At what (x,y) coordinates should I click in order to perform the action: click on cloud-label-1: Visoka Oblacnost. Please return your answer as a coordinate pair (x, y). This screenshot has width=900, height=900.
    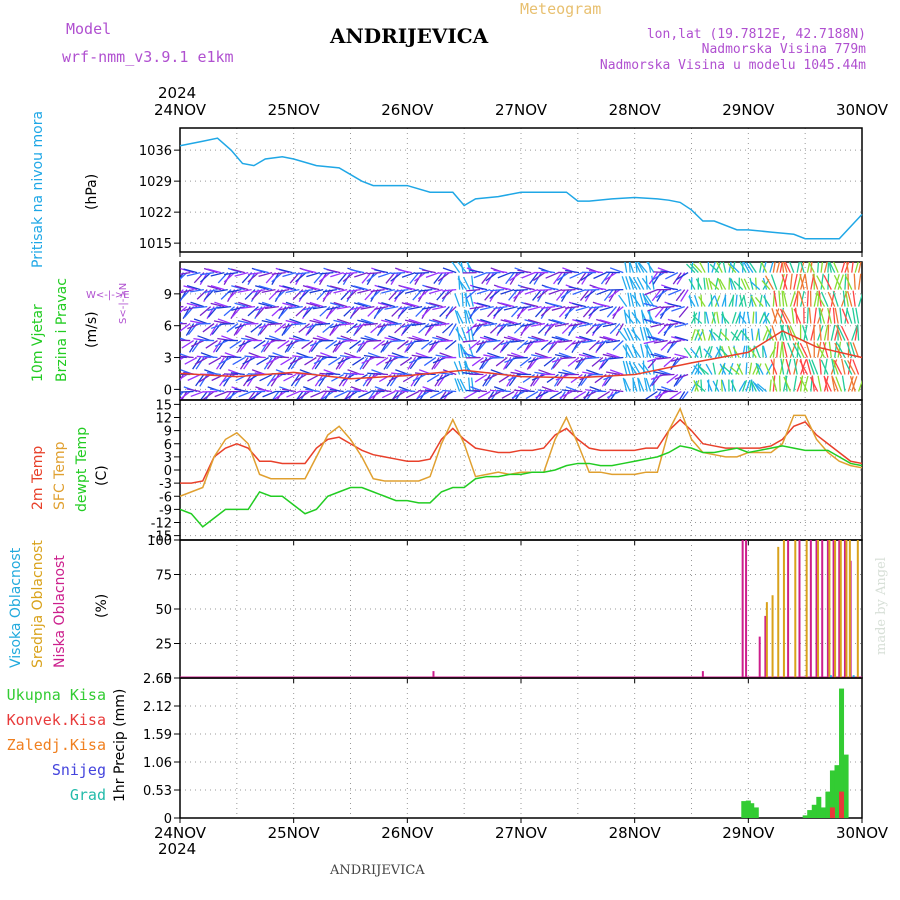
    Looking at the image, I should click on (16, 607).